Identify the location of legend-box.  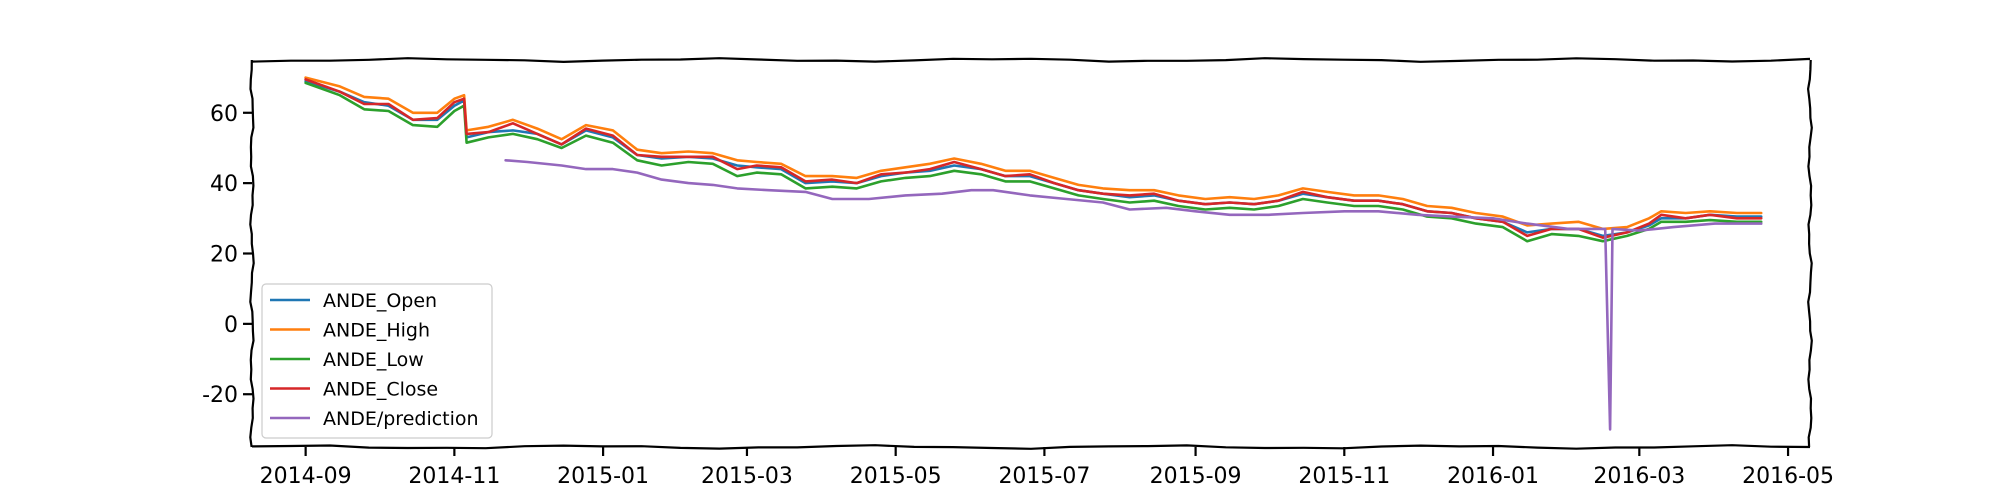
(377, 361).